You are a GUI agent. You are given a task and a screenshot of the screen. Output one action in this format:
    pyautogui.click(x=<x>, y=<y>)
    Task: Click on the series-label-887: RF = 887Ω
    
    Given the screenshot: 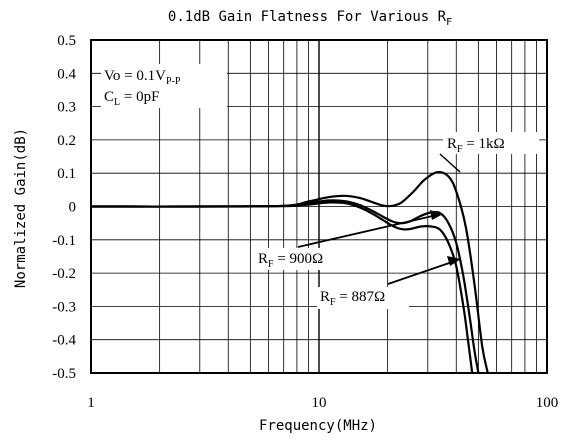 What is the action you would take?
    pyautogui.click(x=352, y=298)
    